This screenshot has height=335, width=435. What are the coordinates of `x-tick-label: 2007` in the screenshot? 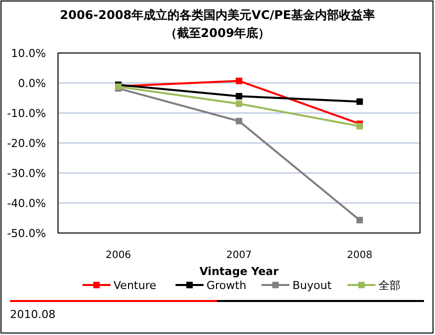 It's located at (239, 255).